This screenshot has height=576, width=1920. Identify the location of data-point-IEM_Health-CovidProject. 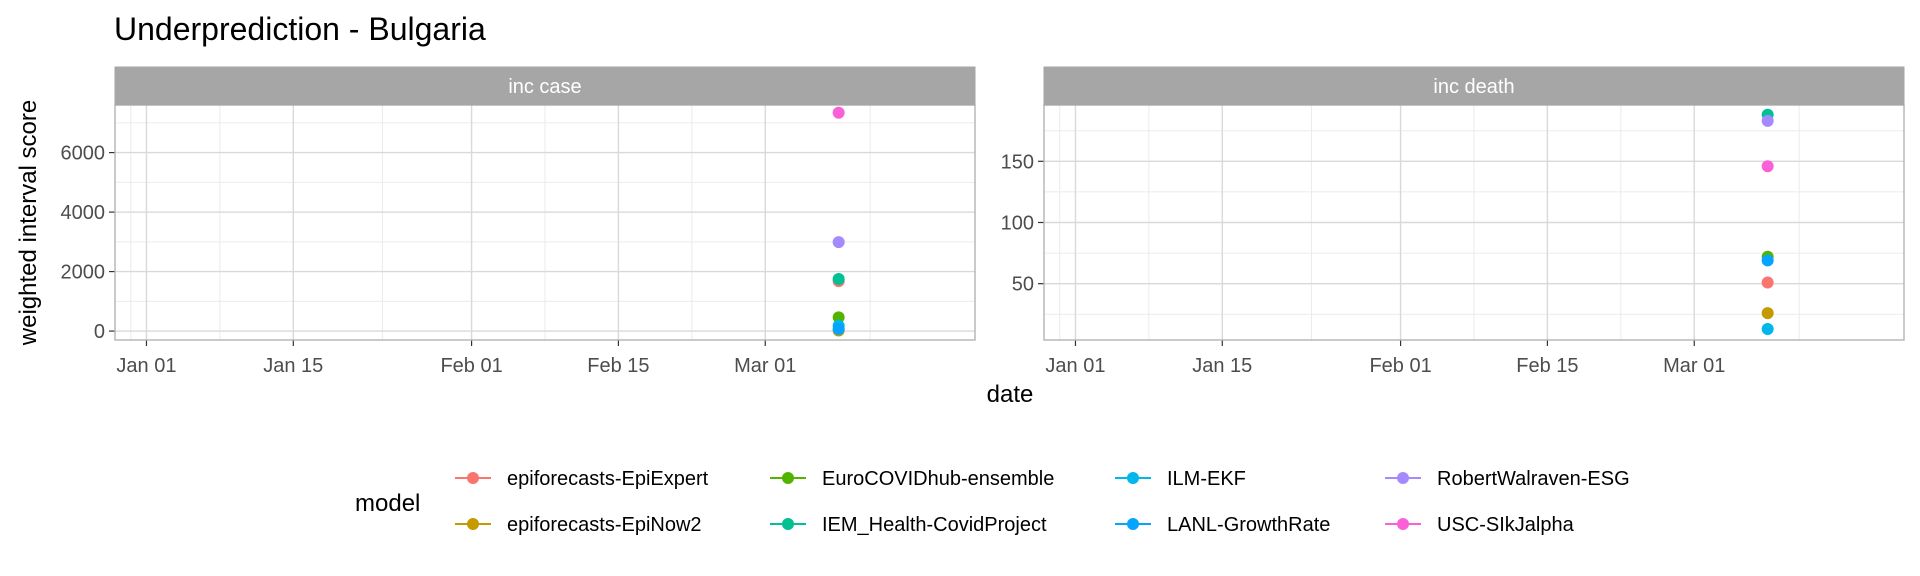
(838, 279).